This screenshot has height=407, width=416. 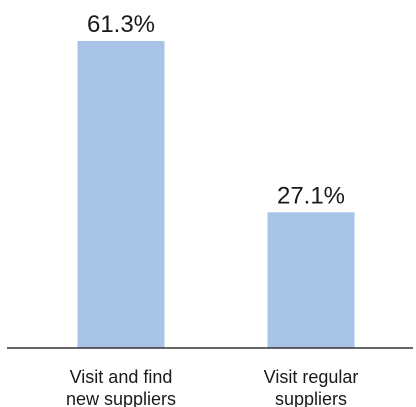 What do you see at coordinates (311, 398) in the screenshot?
I see `category-label-2-line-2: suppliers` at bounding box center [311, 398].